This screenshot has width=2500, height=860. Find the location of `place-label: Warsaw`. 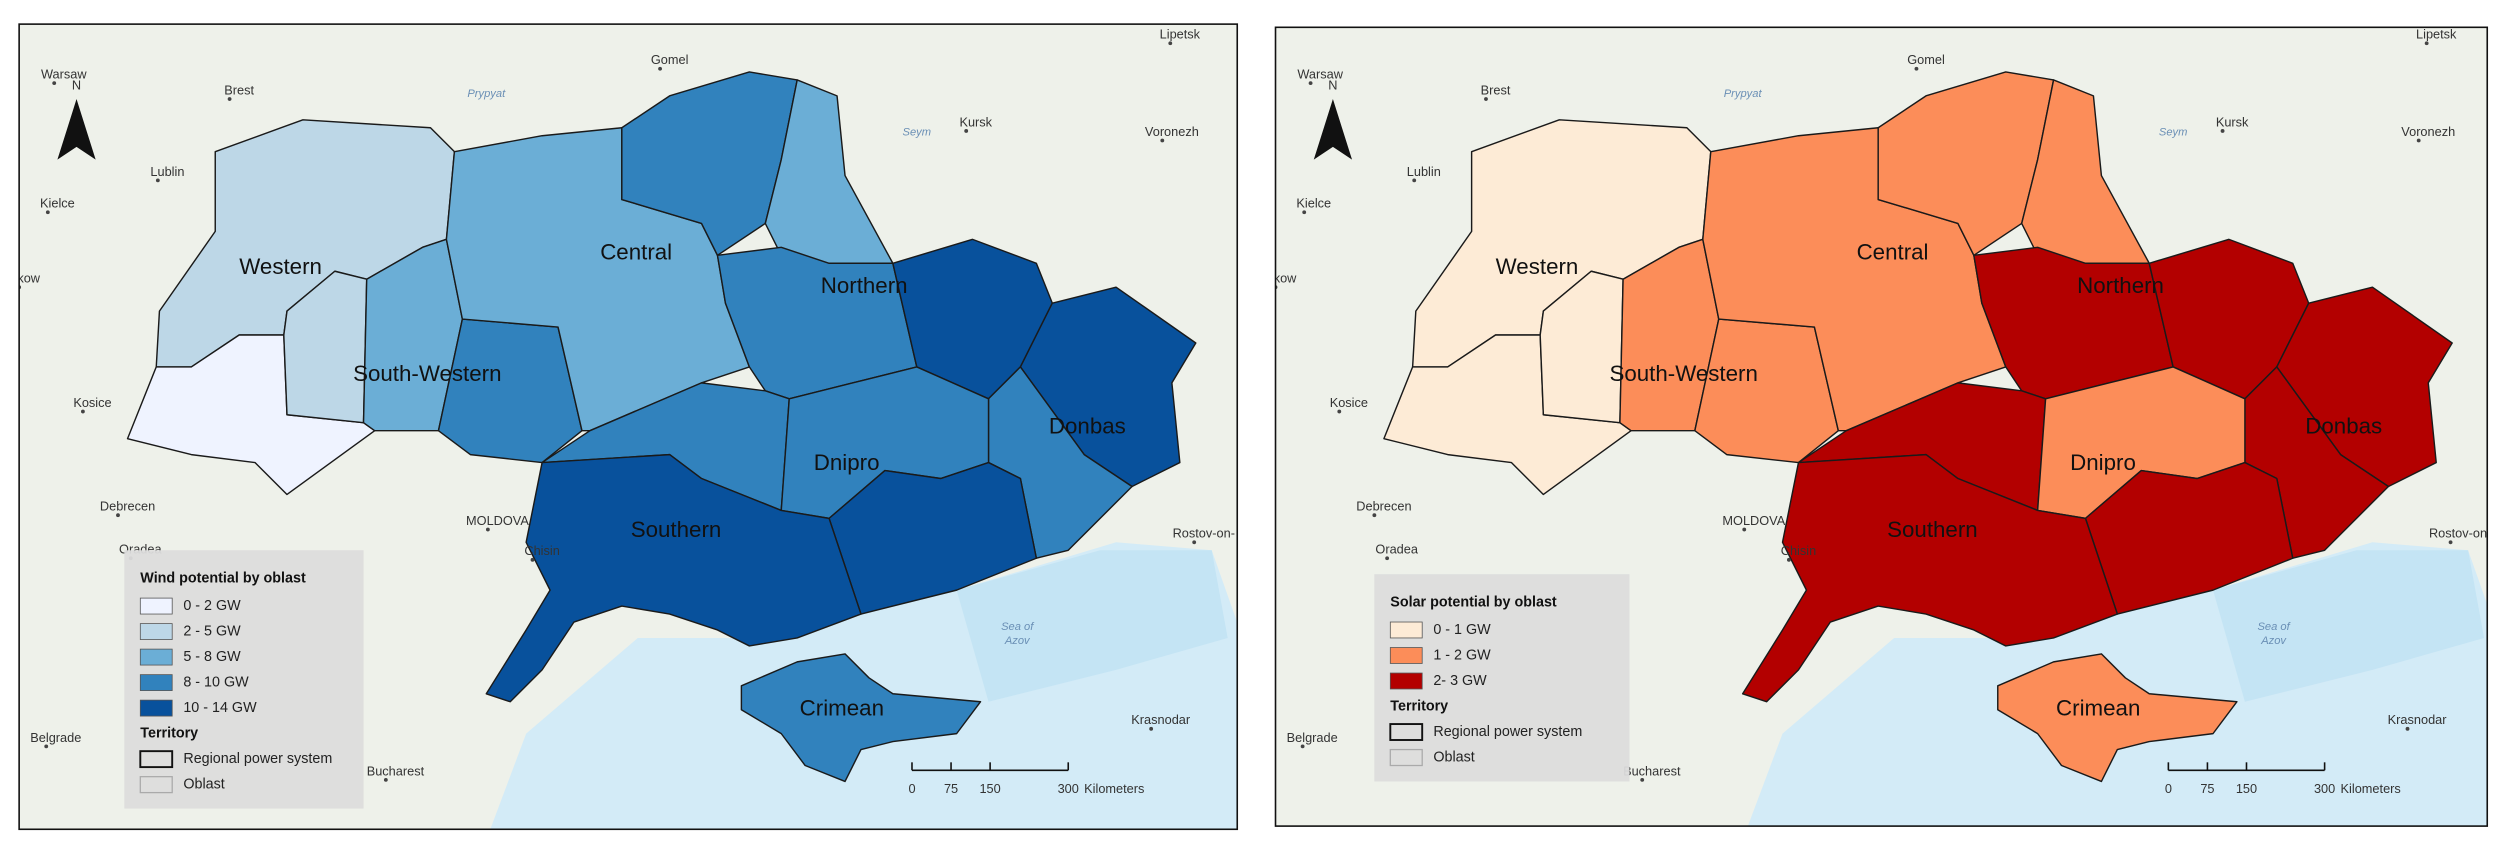

place-label: Warsaw is located at coordinates (1320, 74).